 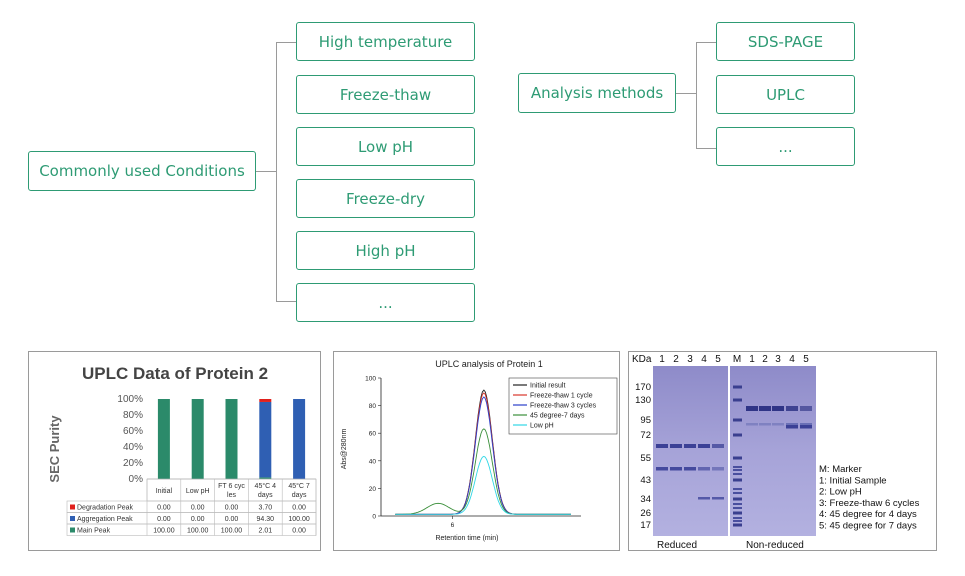 I want to click on bar-legend-label: Degradation Peak, so click(x=105, y=508).